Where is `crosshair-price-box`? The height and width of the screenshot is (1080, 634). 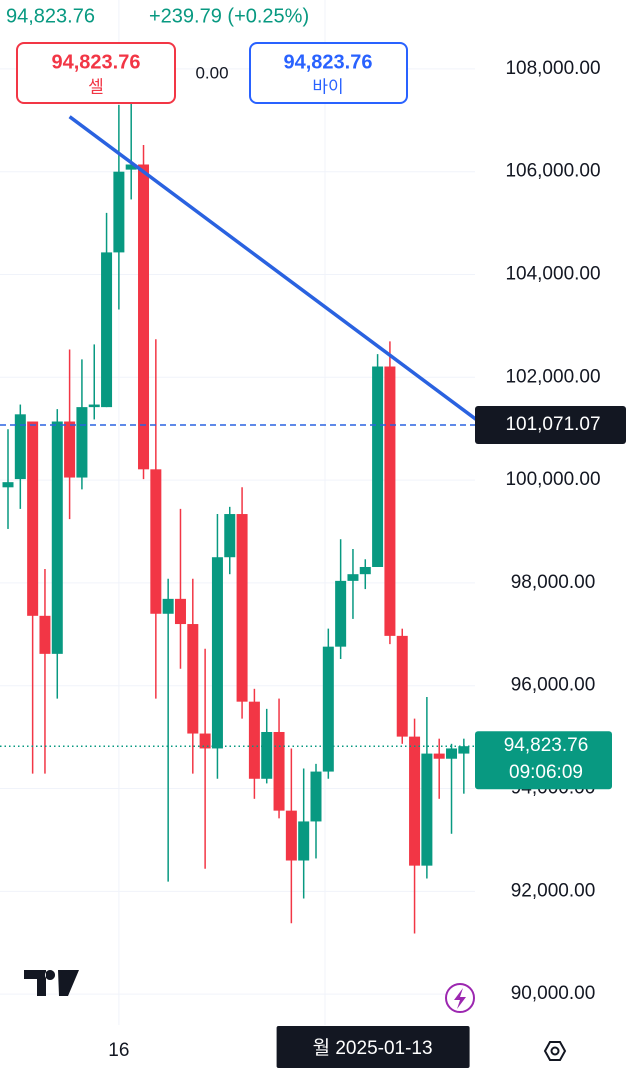
crosshair-price-box is located at coordinates (550, 425).